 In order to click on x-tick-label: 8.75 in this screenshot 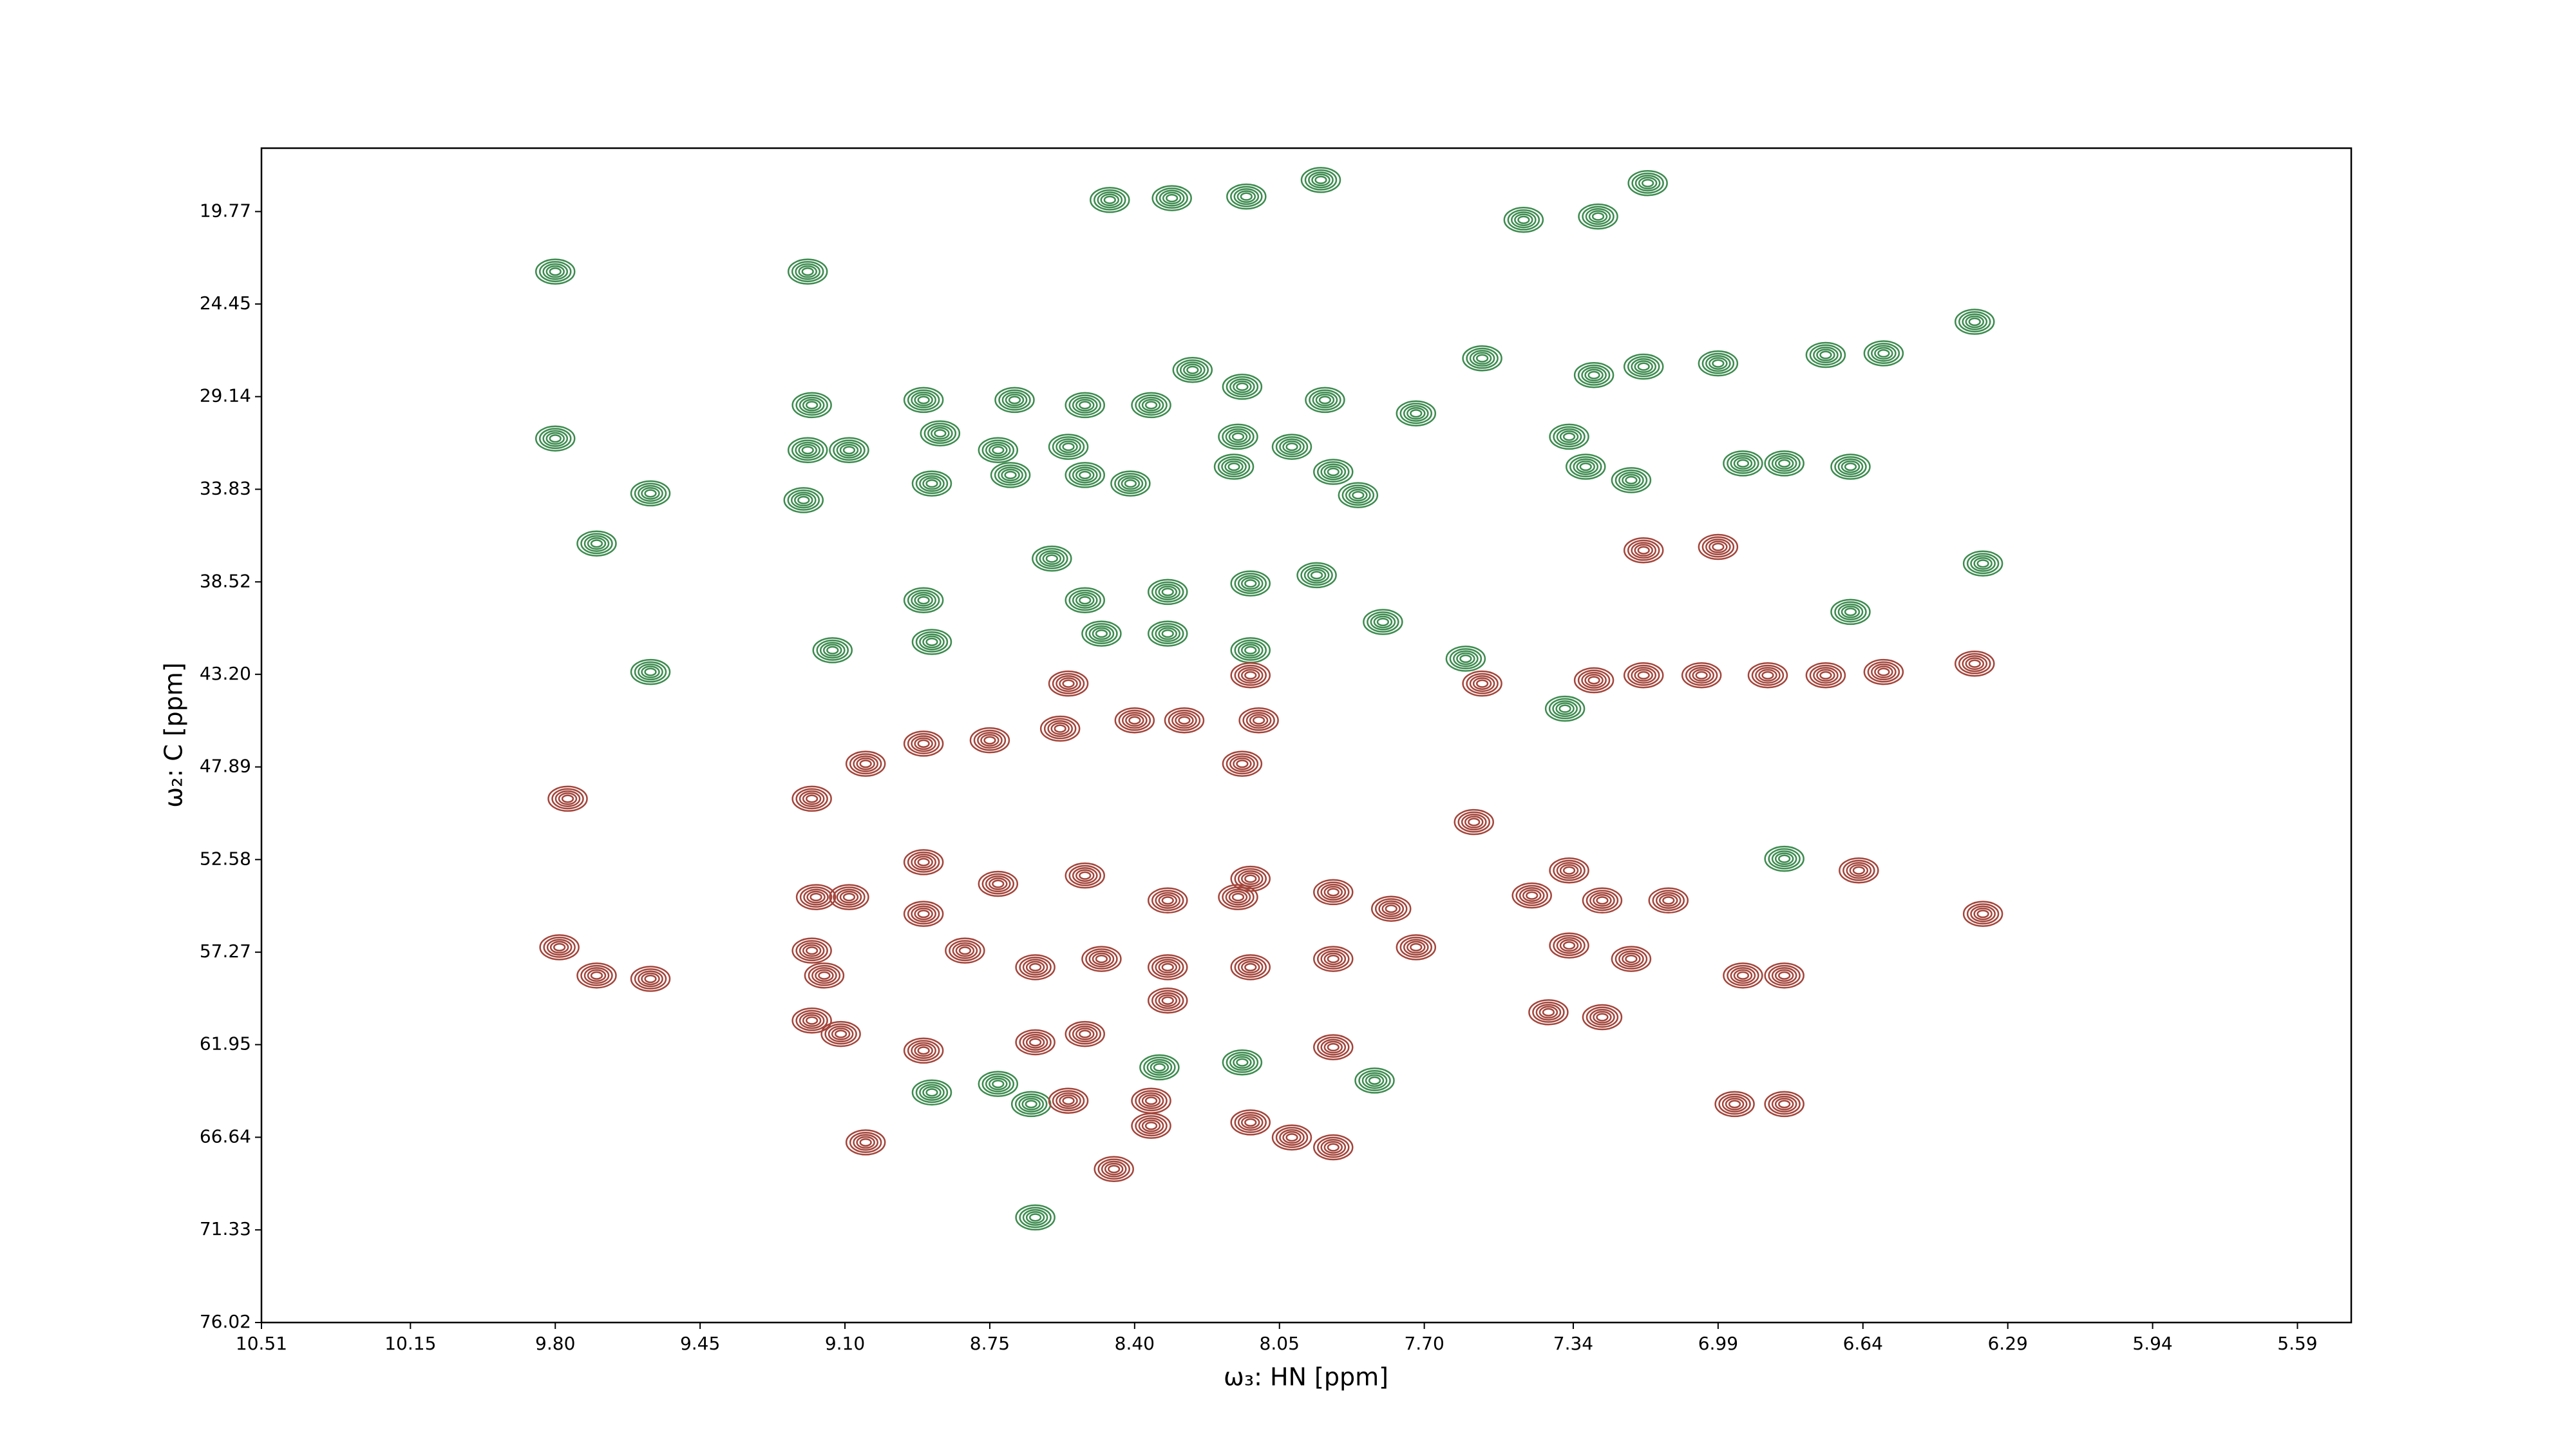, I will do `click(990, 1343)`.